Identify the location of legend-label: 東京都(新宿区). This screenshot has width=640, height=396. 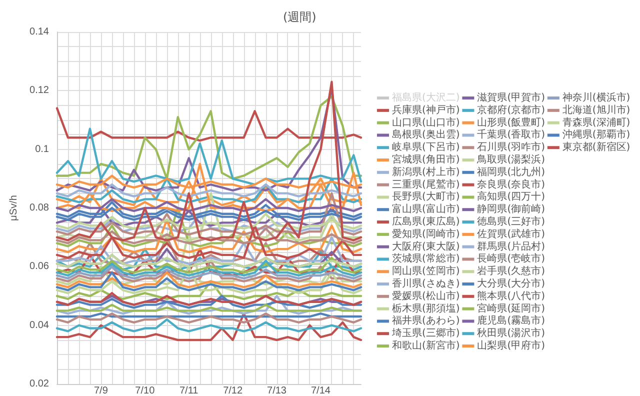
(596, 147).